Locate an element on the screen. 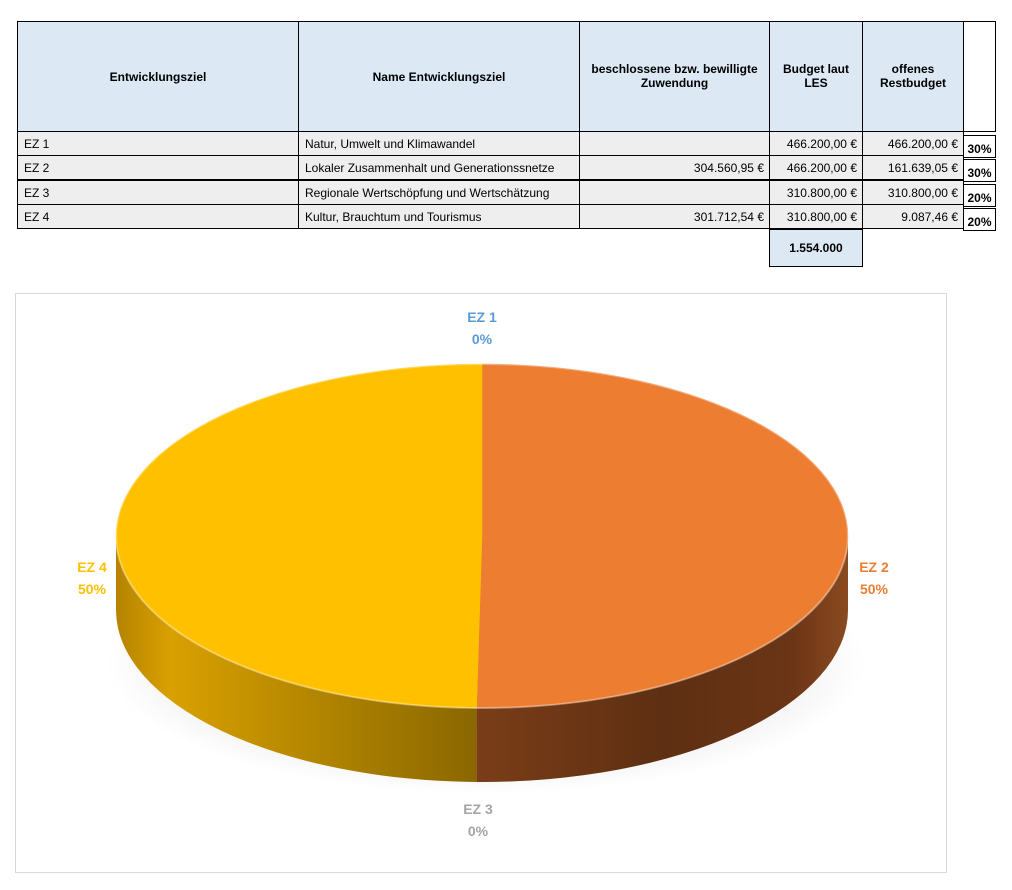  row-ez-name: Kultur, Brauchtum und Tourismus is located at coordinates (439, 216).